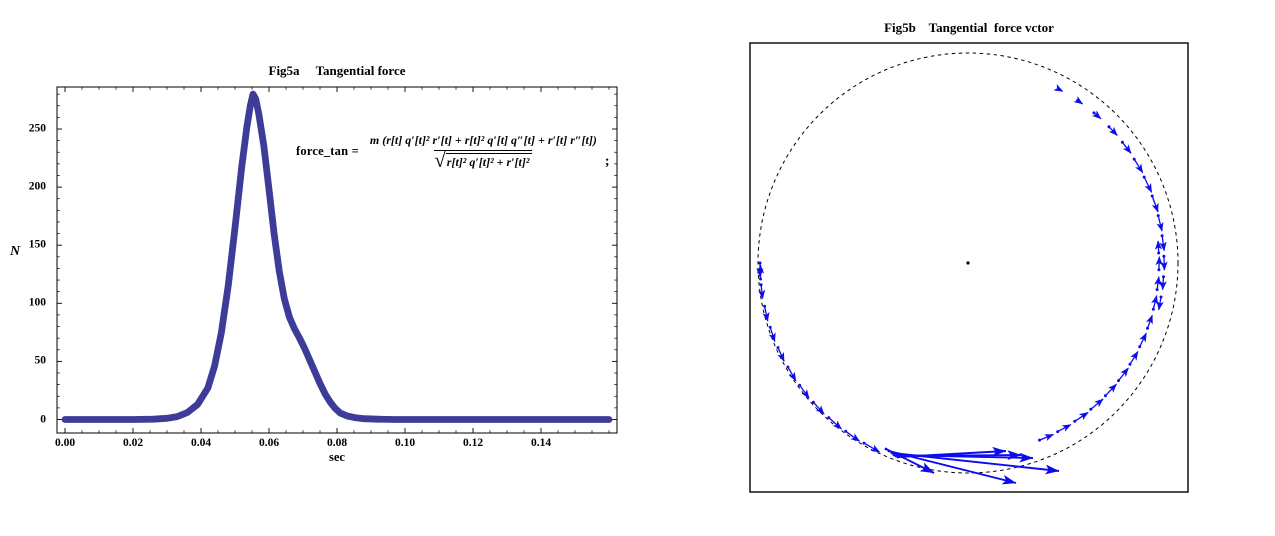 Image resolution: width=1275 pixels, height=536 pixels. I want to click on fig5a-x-axis-label: sec, so click(337, 457).